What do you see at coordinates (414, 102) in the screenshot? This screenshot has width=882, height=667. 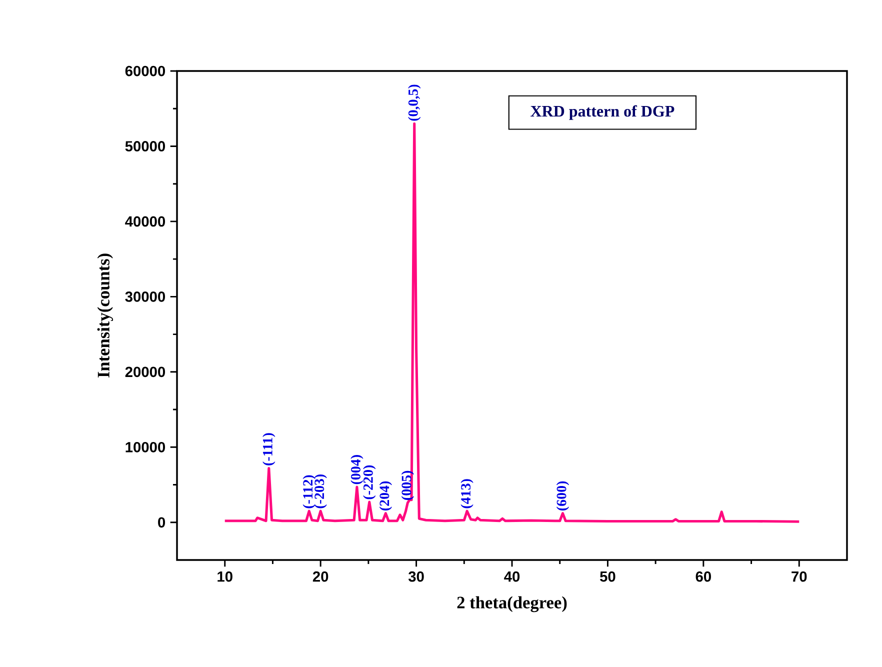 I see `annotation: (0,0,5)` at bounding box center [414, 102].